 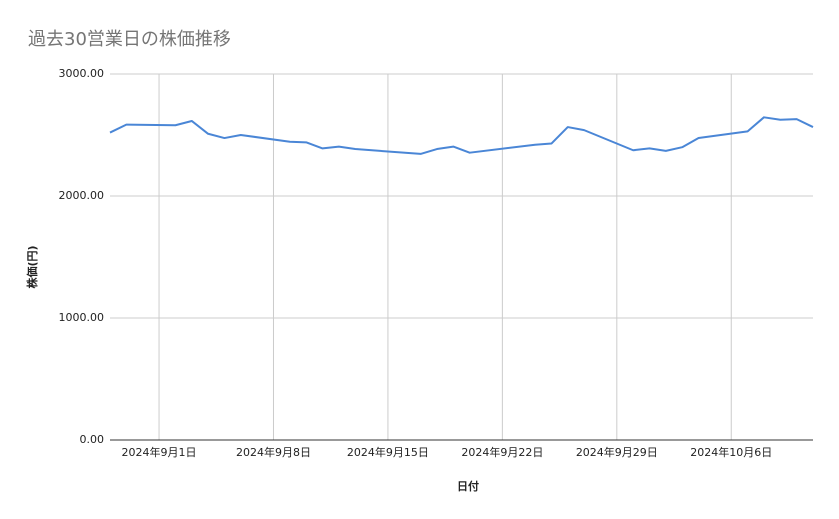 I want to click on y-tick-label: 3000.00, so click(x=82, y=73).